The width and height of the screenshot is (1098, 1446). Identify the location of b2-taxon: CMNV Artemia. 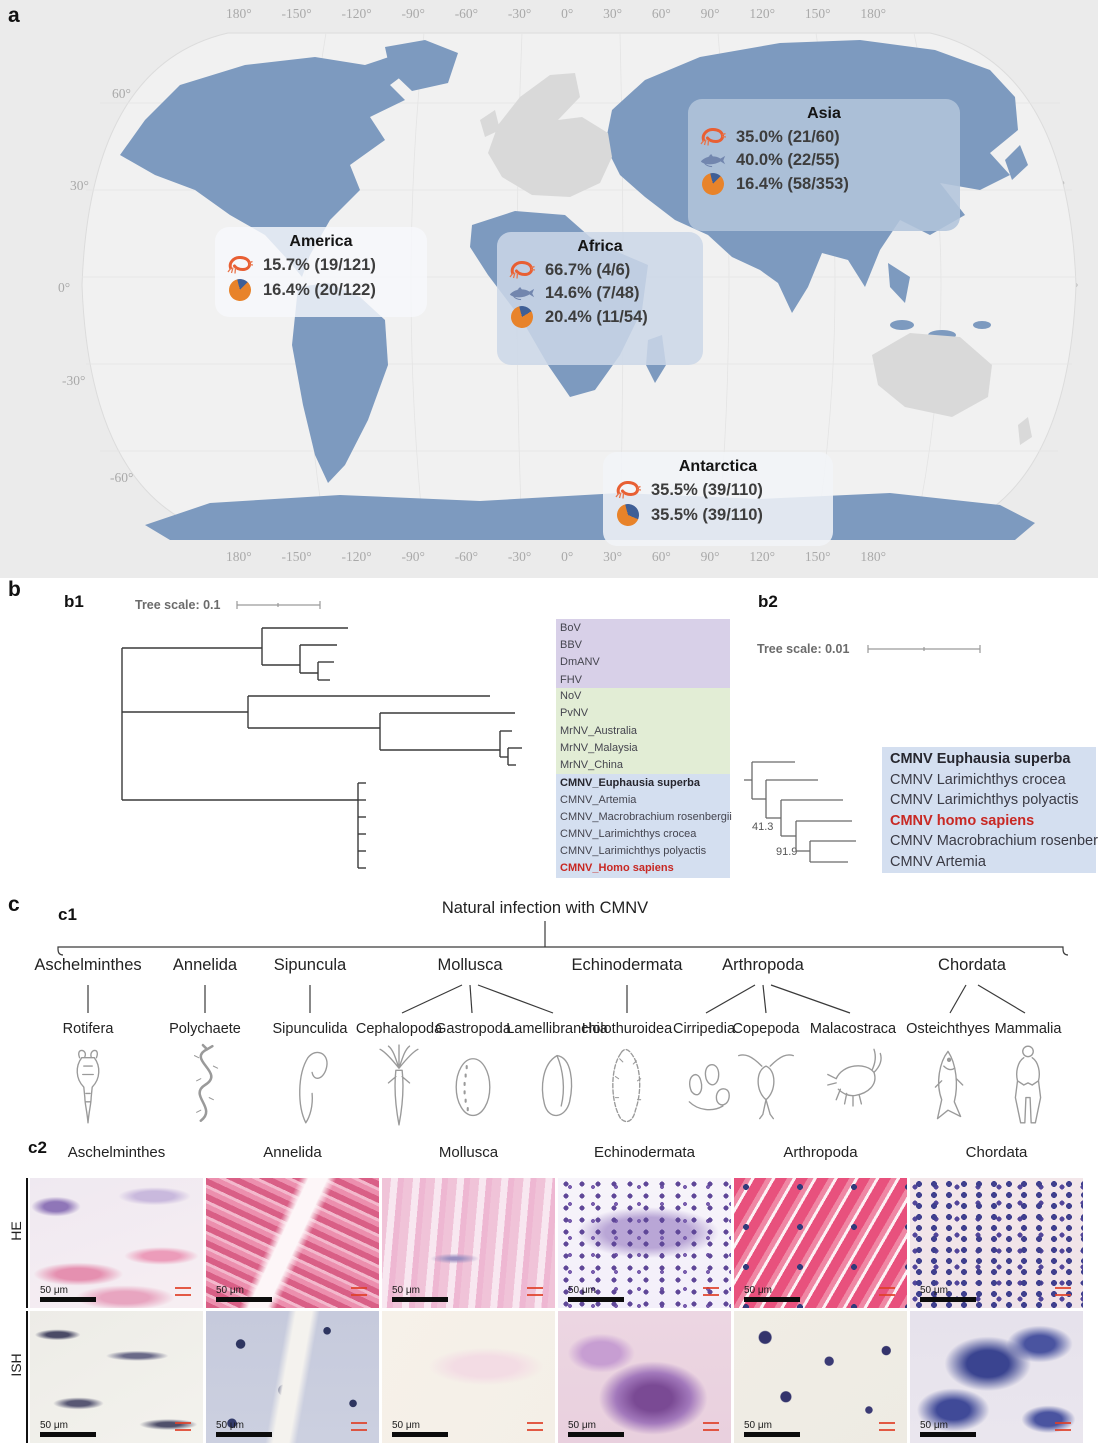
(938, 862).